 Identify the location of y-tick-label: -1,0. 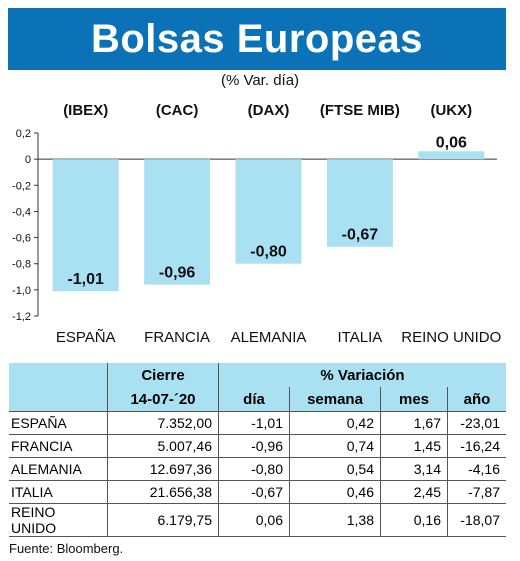
(21, 291).